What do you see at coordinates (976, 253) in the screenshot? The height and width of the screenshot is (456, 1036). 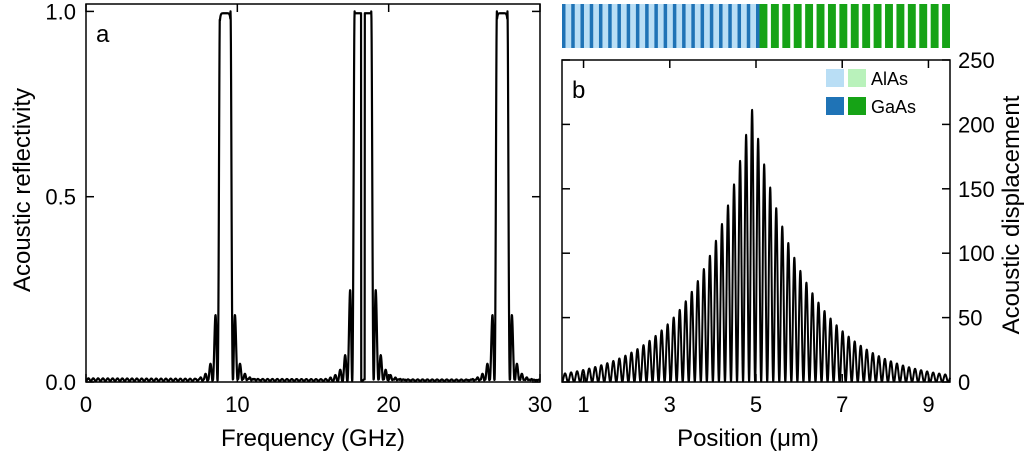 I see `y-tick-label-b: 100` at bounding box center [976, 253].